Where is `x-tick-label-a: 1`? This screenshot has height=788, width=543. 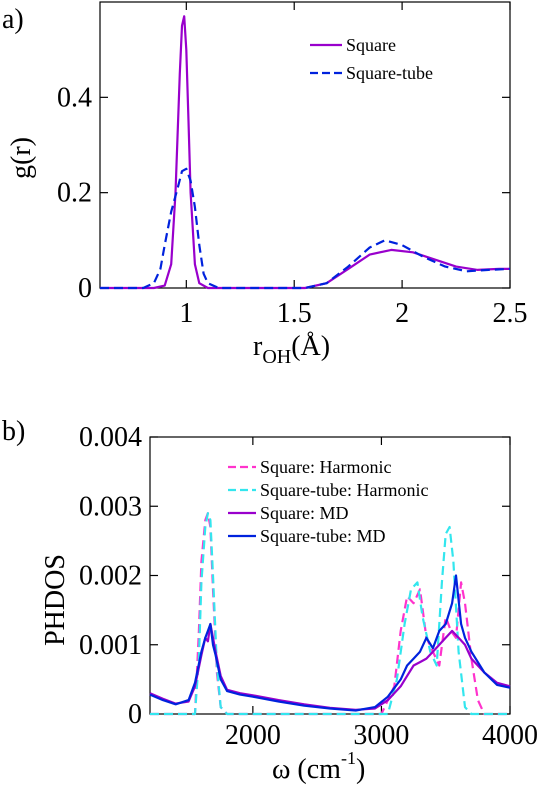
x-tick-label-a: 1 is located at coordinates (186, 313).